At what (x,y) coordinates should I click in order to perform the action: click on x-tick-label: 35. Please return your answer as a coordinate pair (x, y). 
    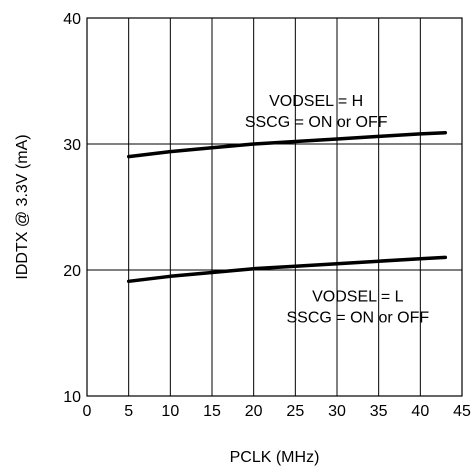
    Looking at the image, I should click on (379, 411).